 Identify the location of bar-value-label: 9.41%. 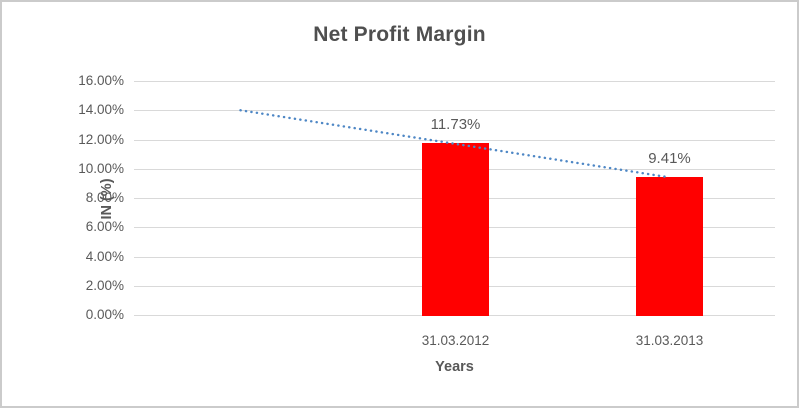
(669, 159).